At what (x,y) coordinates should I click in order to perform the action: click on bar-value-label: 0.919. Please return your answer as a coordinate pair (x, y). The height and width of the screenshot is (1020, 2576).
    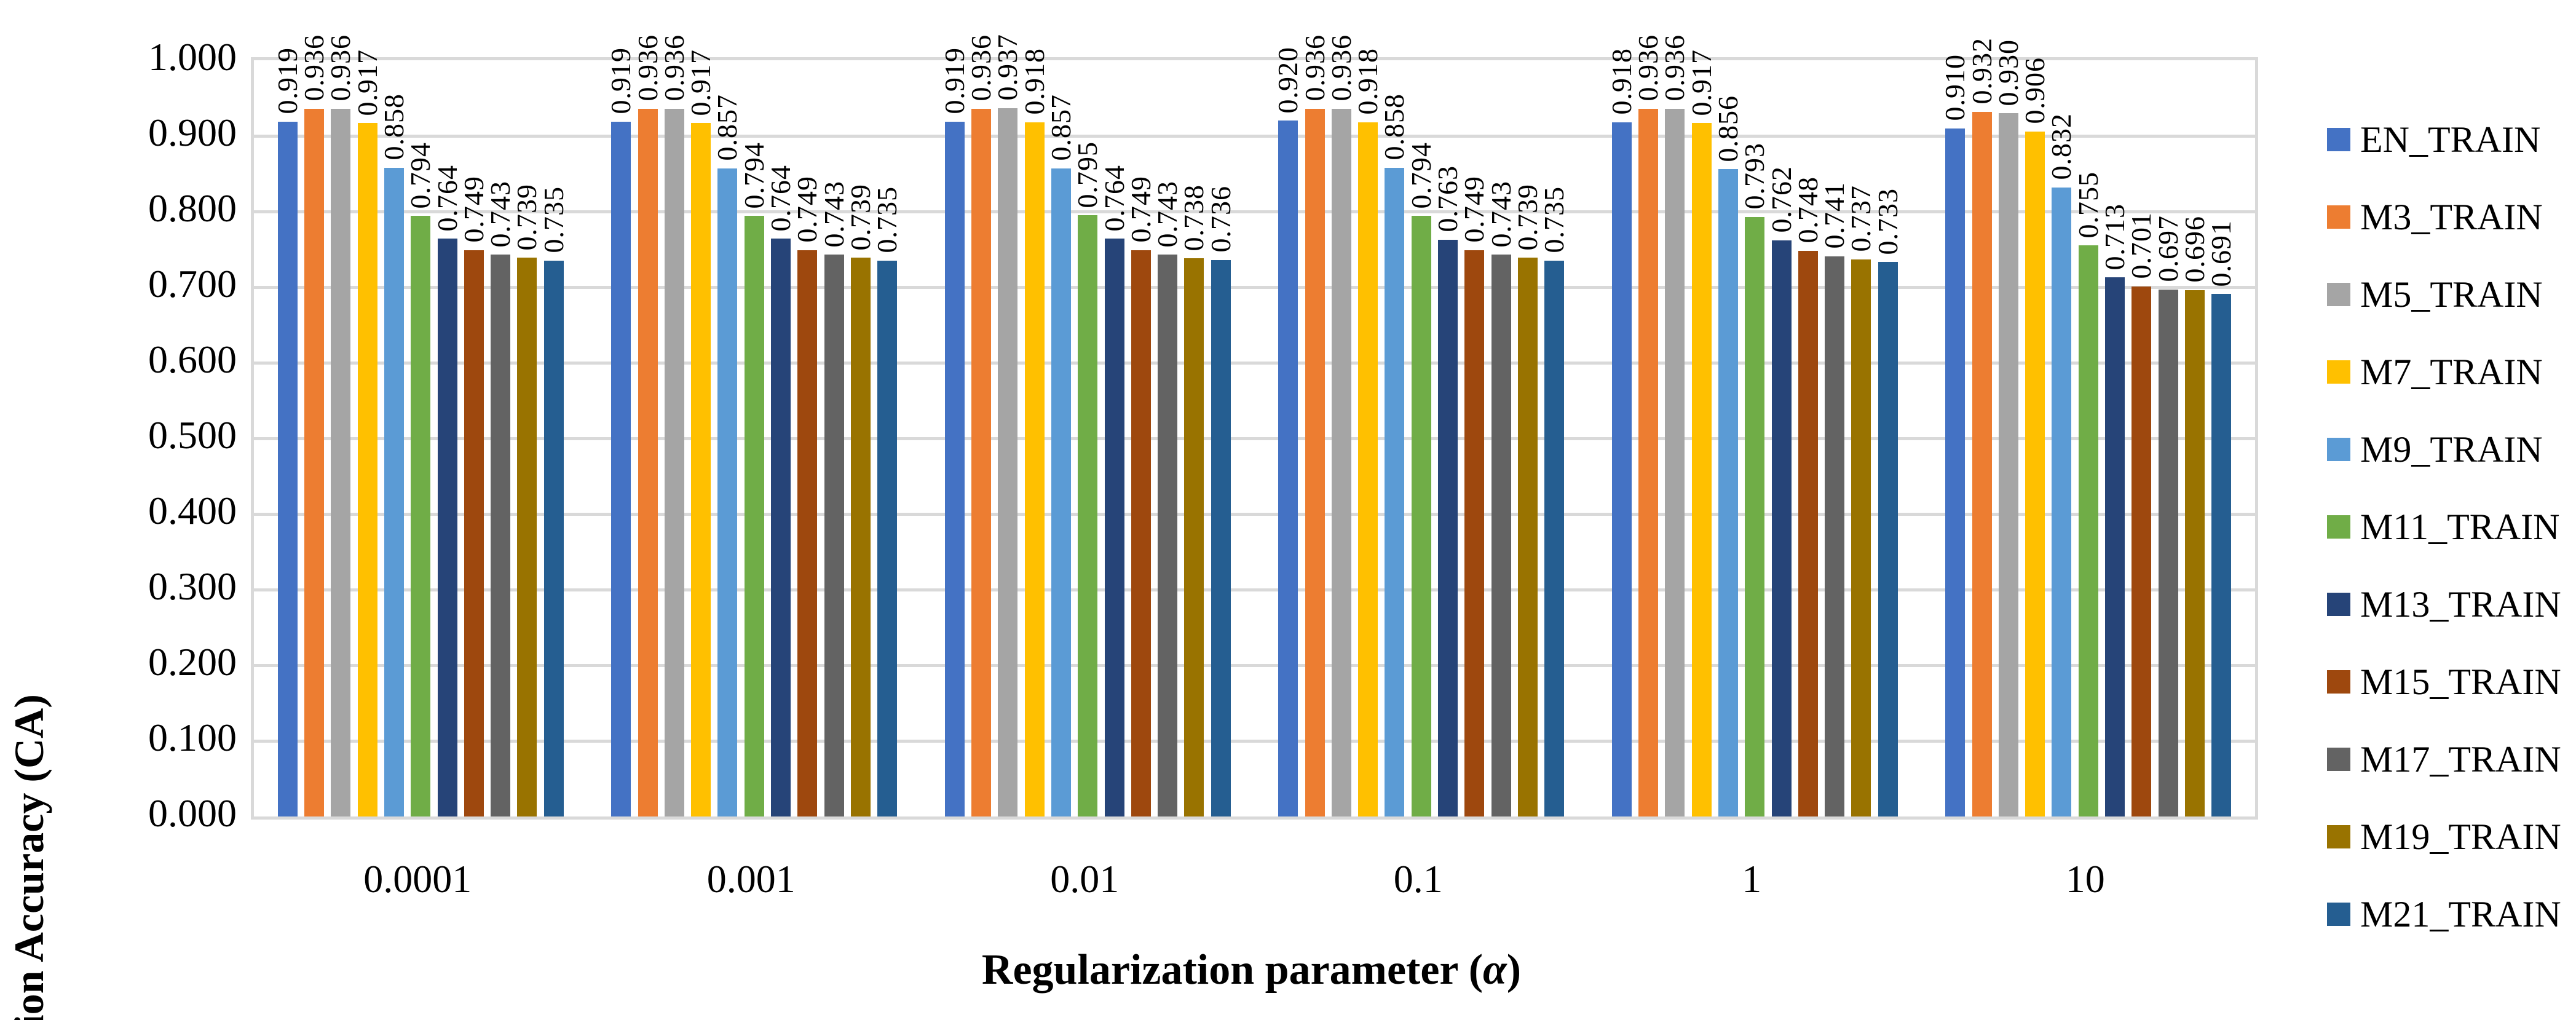
    Looking at the image, I should click on (621, 80).